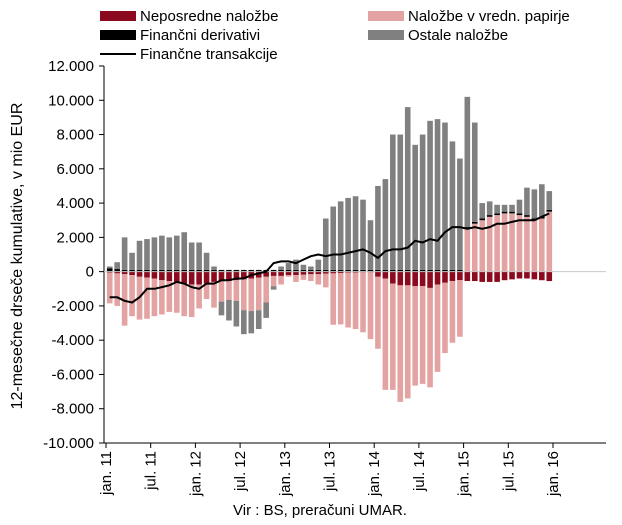 Image resolution: width=622 pixels, height=525 pixels. What do you see at coordinates (68, 443) in the screenshot?
I see `y-tick-label: -10.000` at bounding box center [68, 443].